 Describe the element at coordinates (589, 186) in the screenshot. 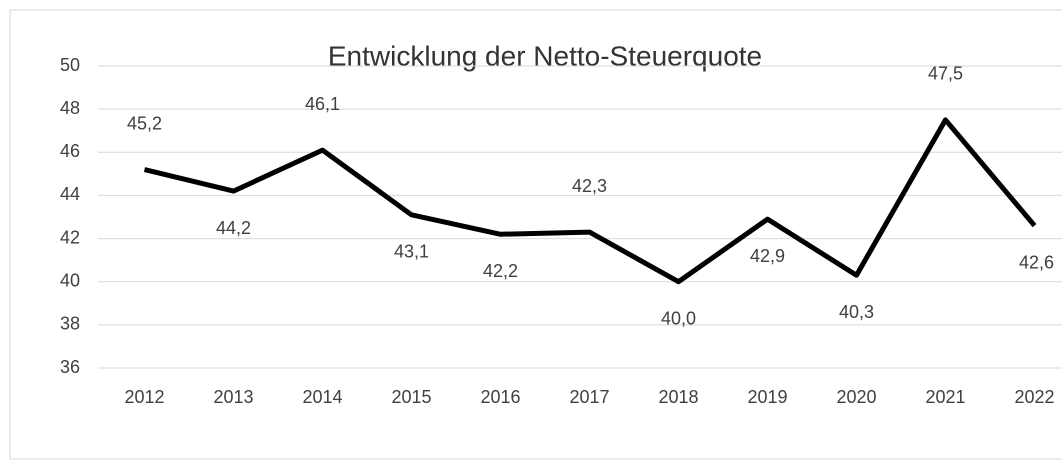

I see `data-label: 42,3` at that location.